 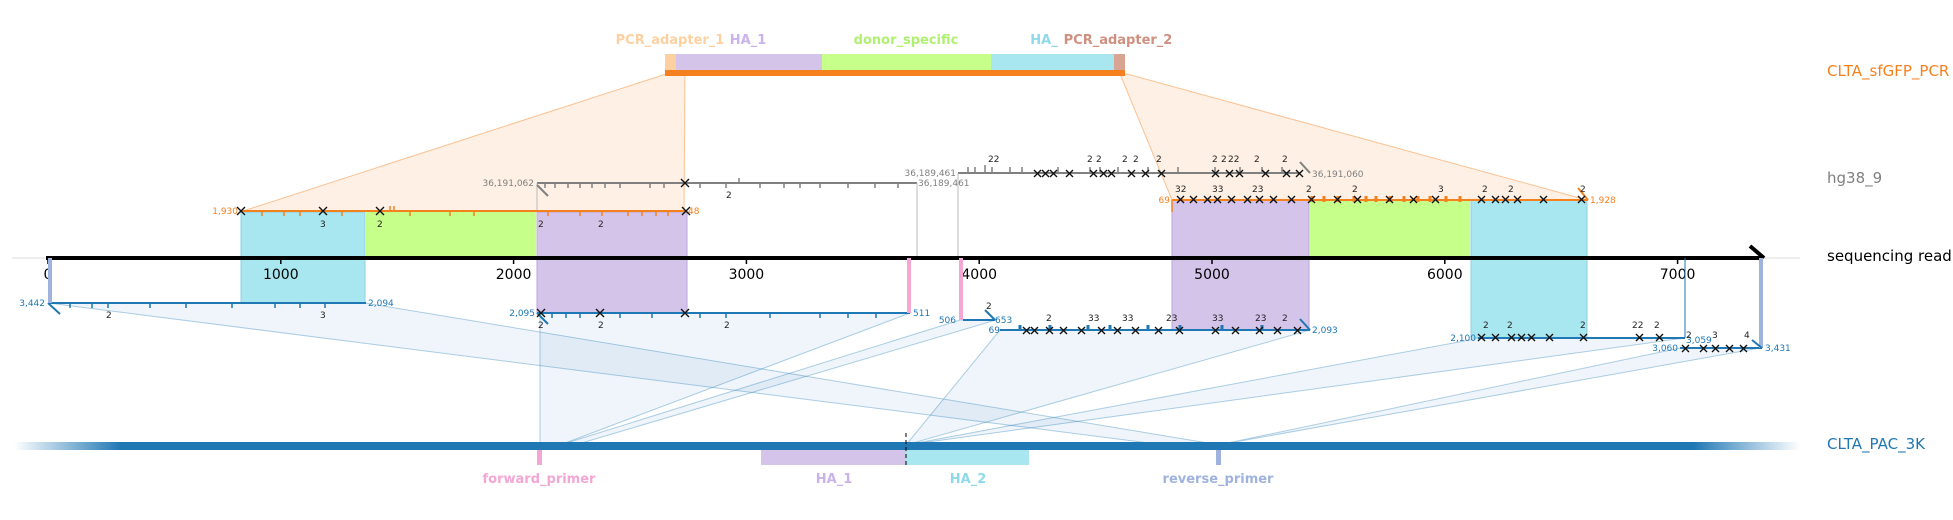 I want to click on block-donor-left, so click(x=450, y=235).